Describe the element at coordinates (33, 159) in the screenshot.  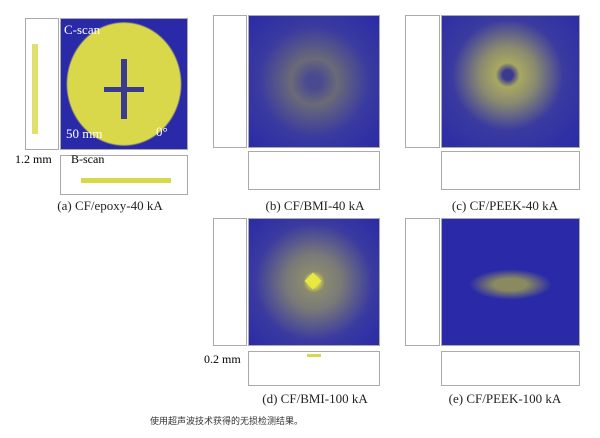
I see `panel-a-scale-label: 1.2 mm` at that location.